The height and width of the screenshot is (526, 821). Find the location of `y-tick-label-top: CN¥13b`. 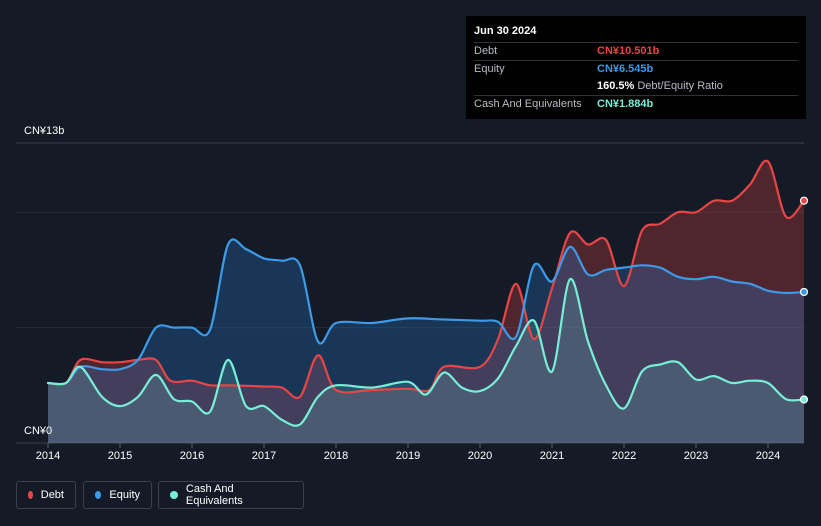

y-tick-label-top: CN¥13b is located at coordinates (44, 131).